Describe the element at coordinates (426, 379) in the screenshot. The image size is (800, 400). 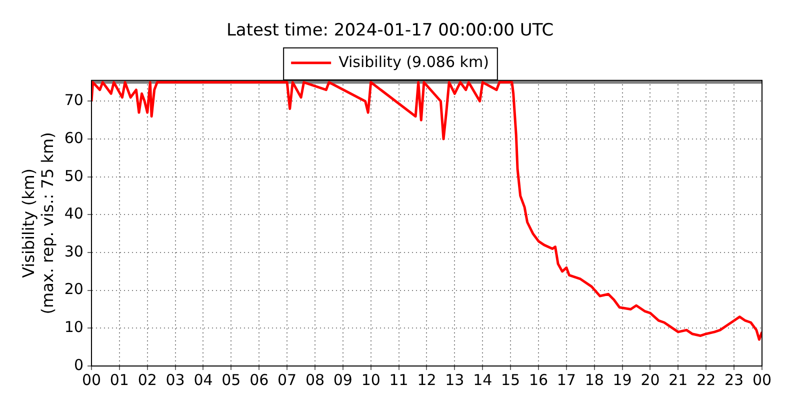
I see `x-tick-label: 12` at that location.